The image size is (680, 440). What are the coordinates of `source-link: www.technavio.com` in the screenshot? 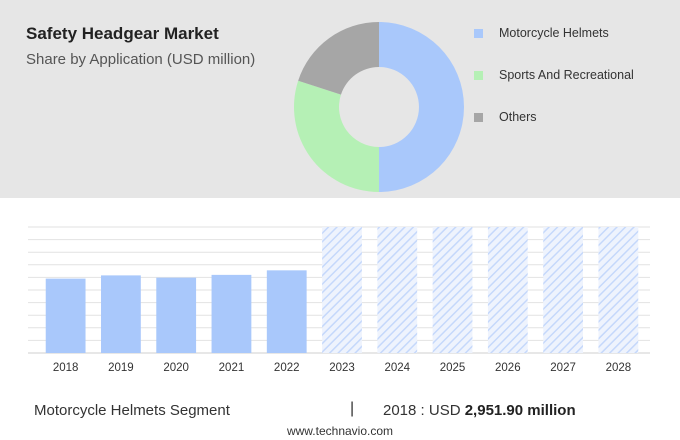 It's located at (340, 431).